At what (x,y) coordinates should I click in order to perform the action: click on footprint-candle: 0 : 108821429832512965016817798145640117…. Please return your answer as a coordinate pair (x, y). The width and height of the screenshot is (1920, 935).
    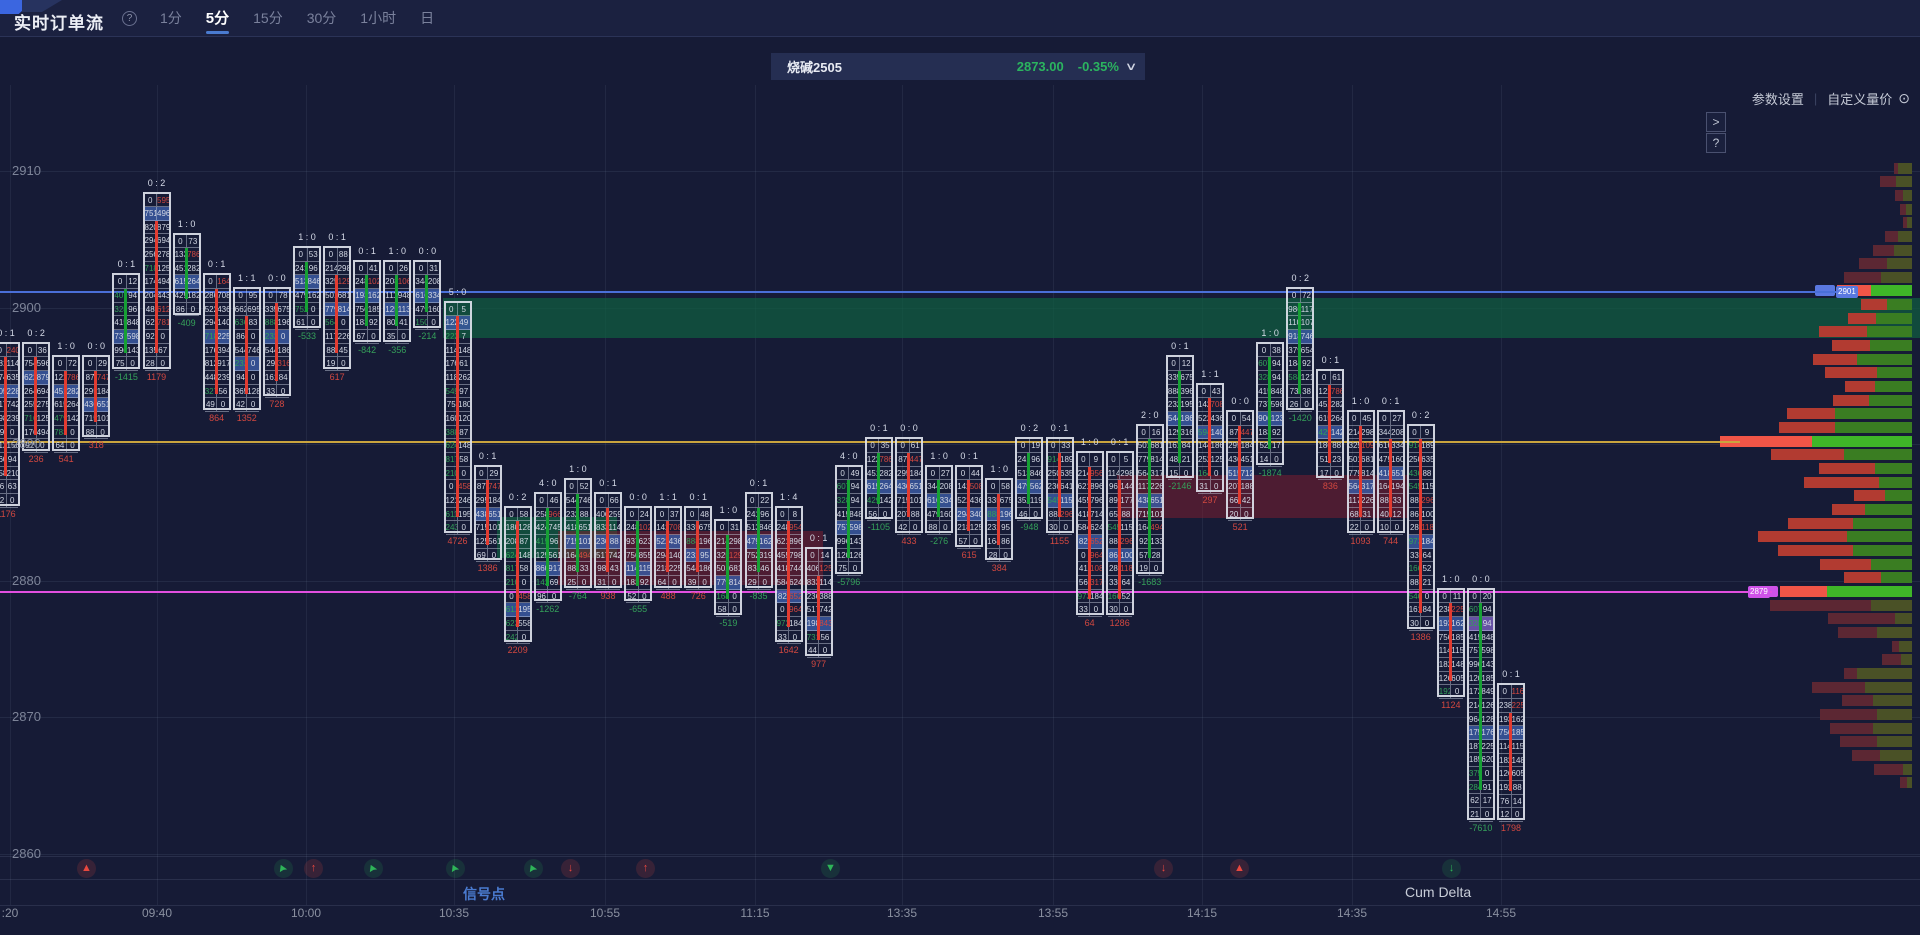
    Looking at the image, I should click on (337, 307).